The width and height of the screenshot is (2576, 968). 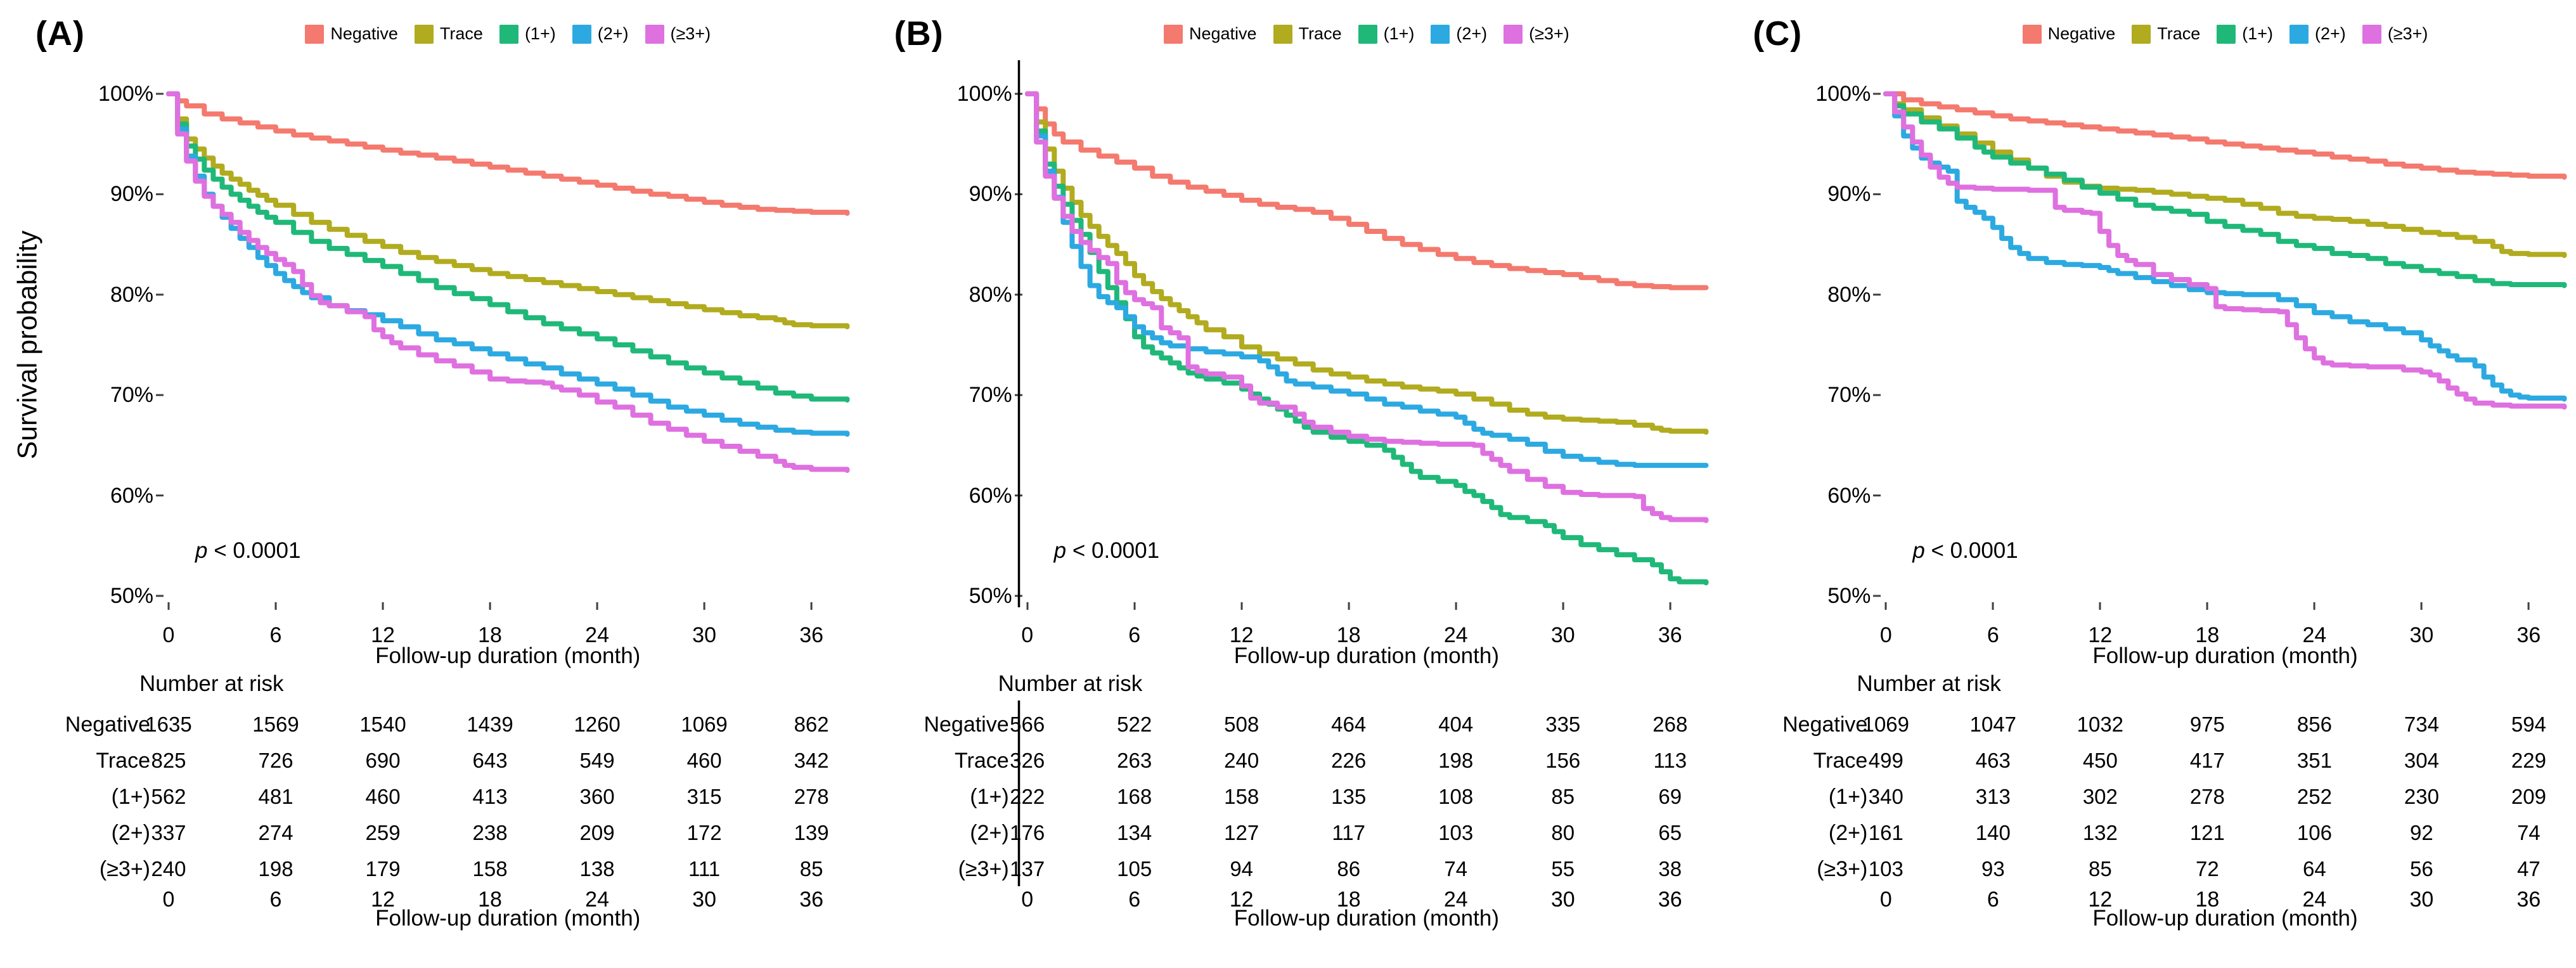 I want to click on risk-count: 1032, so click(x=2100, y=725).